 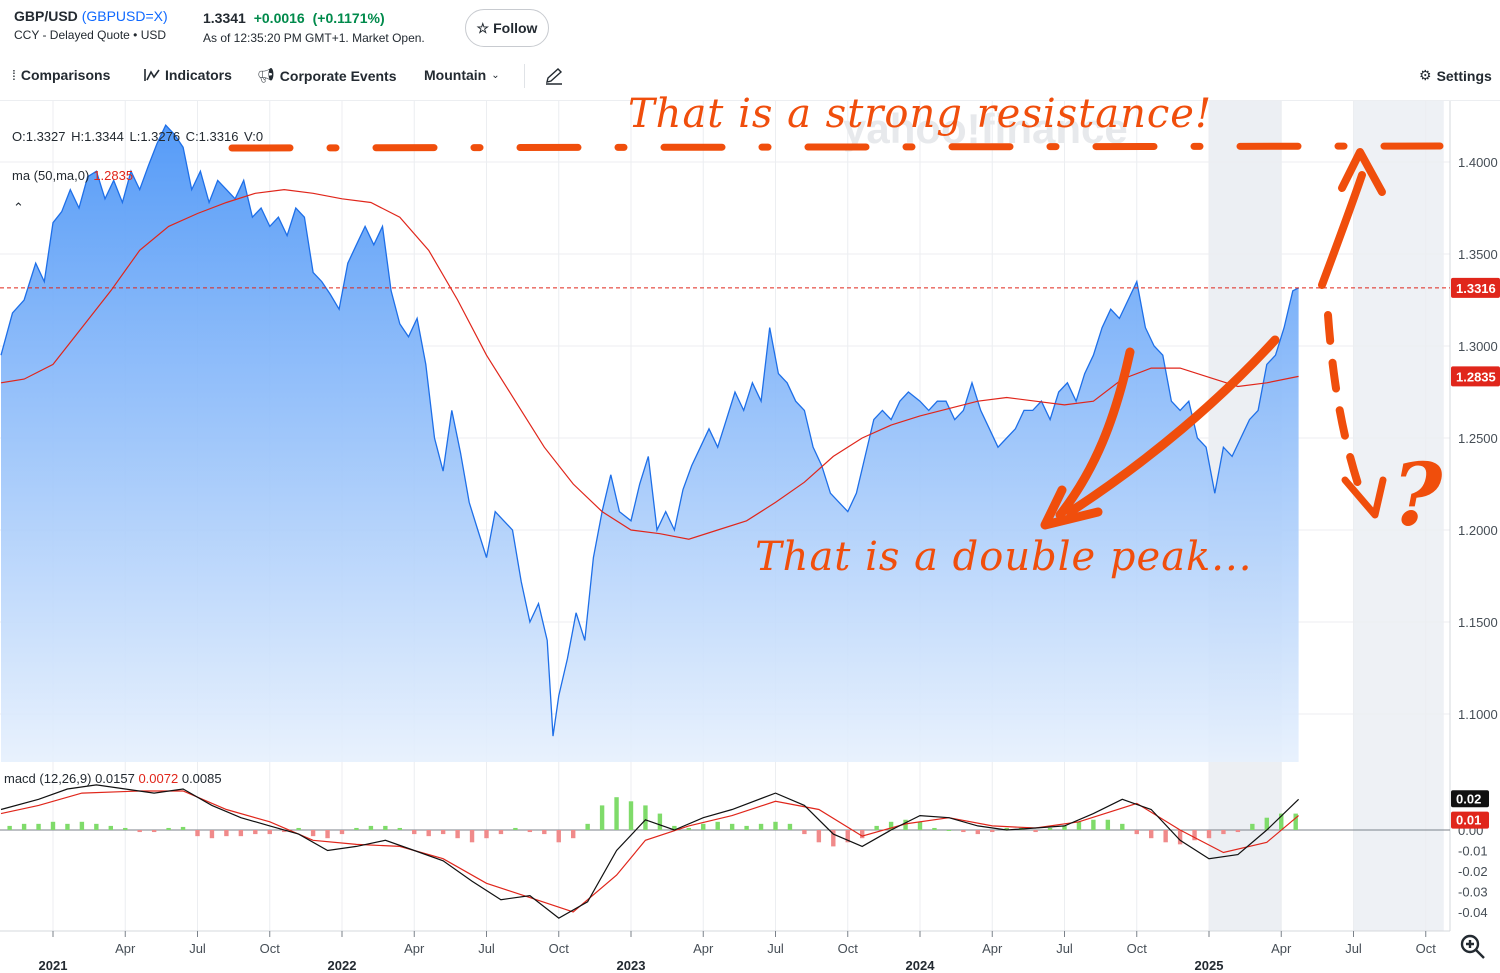 I want to click on as-of-text: As of 12:35:20 PM GMT+1. Market Open., so click(x=314, y=38).